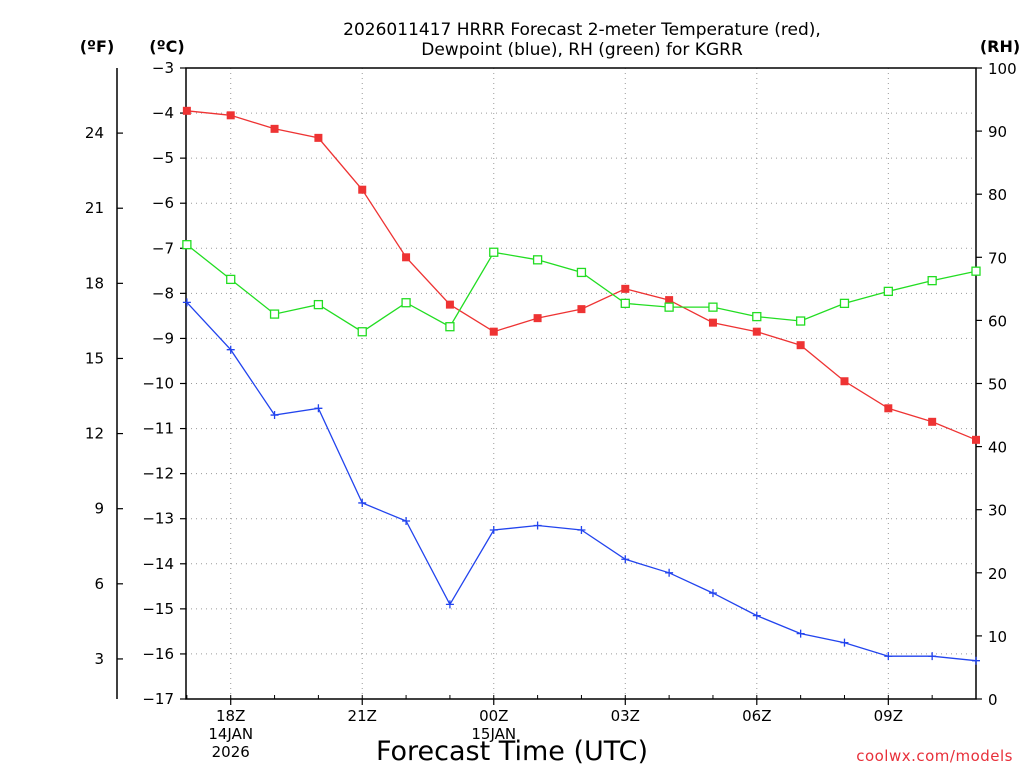 This screenshot has height=768, width=1024. What do you see at coordinates (158, 699) in the screenshot?
I see `celsius-tick-label: −17` at bounding box center [158, 699].